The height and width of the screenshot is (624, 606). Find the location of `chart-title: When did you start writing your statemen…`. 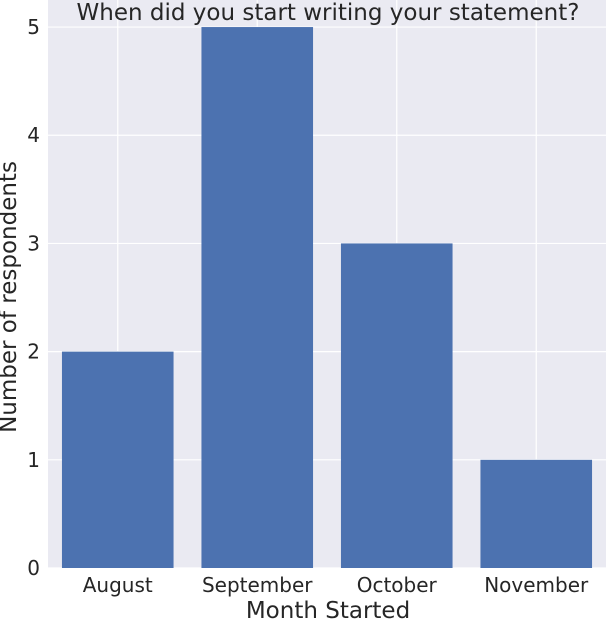

chart-title: When did you start writing your statemen… is located at coordinates (328, 13).